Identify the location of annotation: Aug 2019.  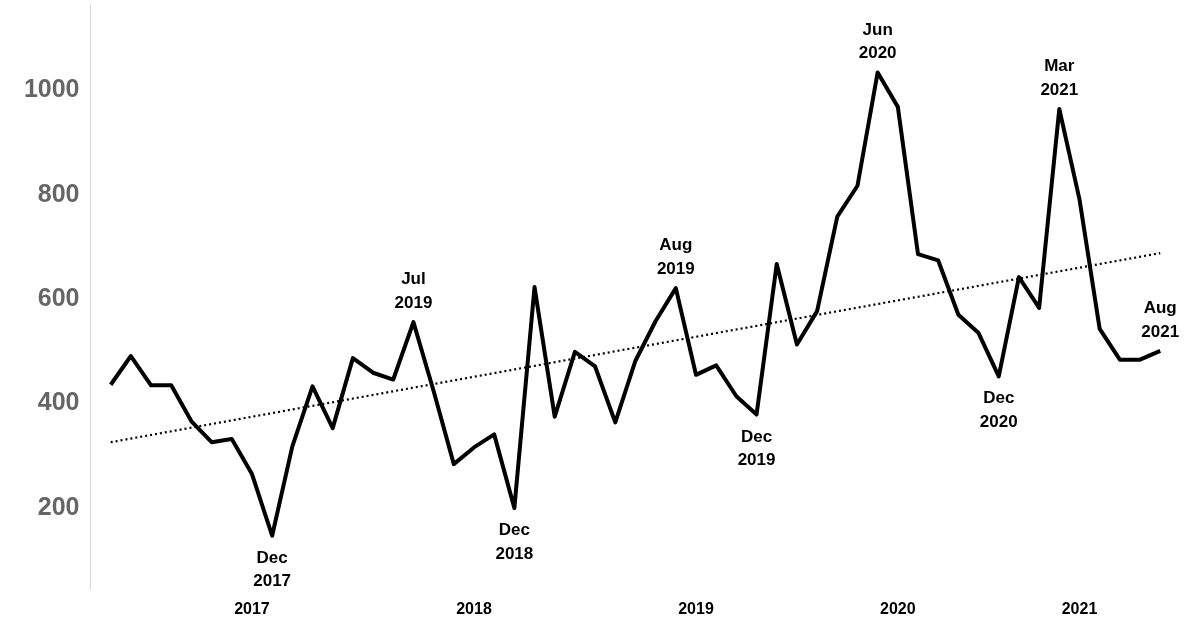
(675, 257).